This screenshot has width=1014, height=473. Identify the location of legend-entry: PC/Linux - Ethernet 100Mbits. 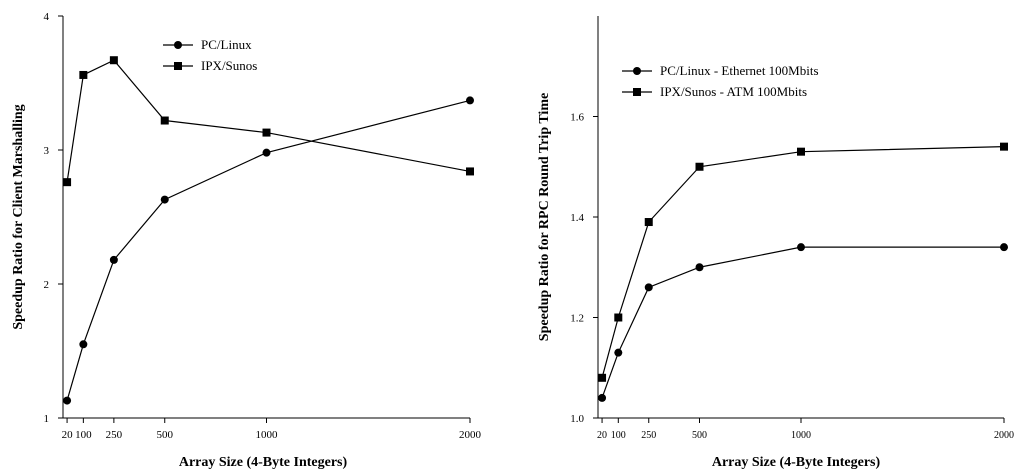
(720, 70).